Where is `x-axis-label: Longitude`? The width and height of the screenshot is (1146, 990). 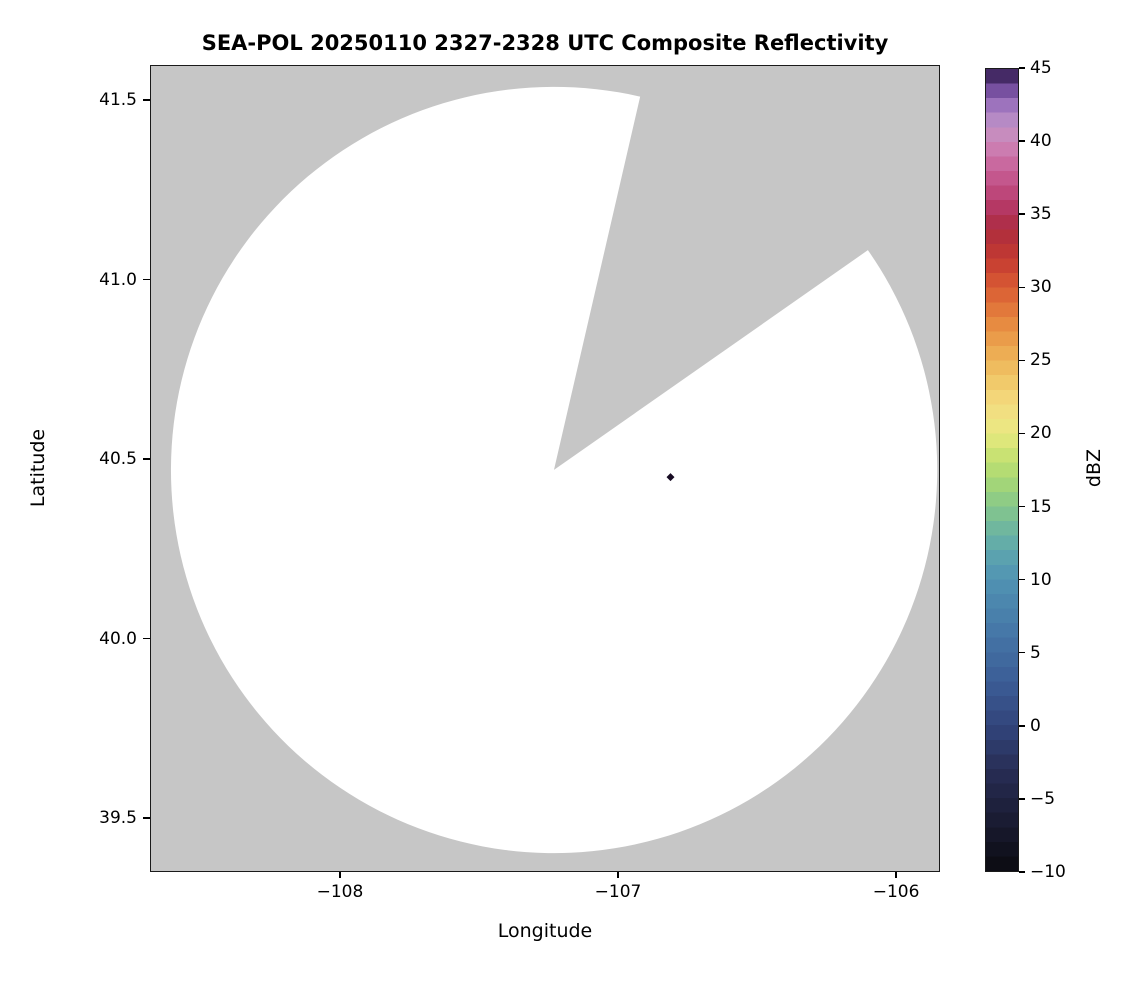 x-axis-label: Longitude is located at coordinates (545, 931).